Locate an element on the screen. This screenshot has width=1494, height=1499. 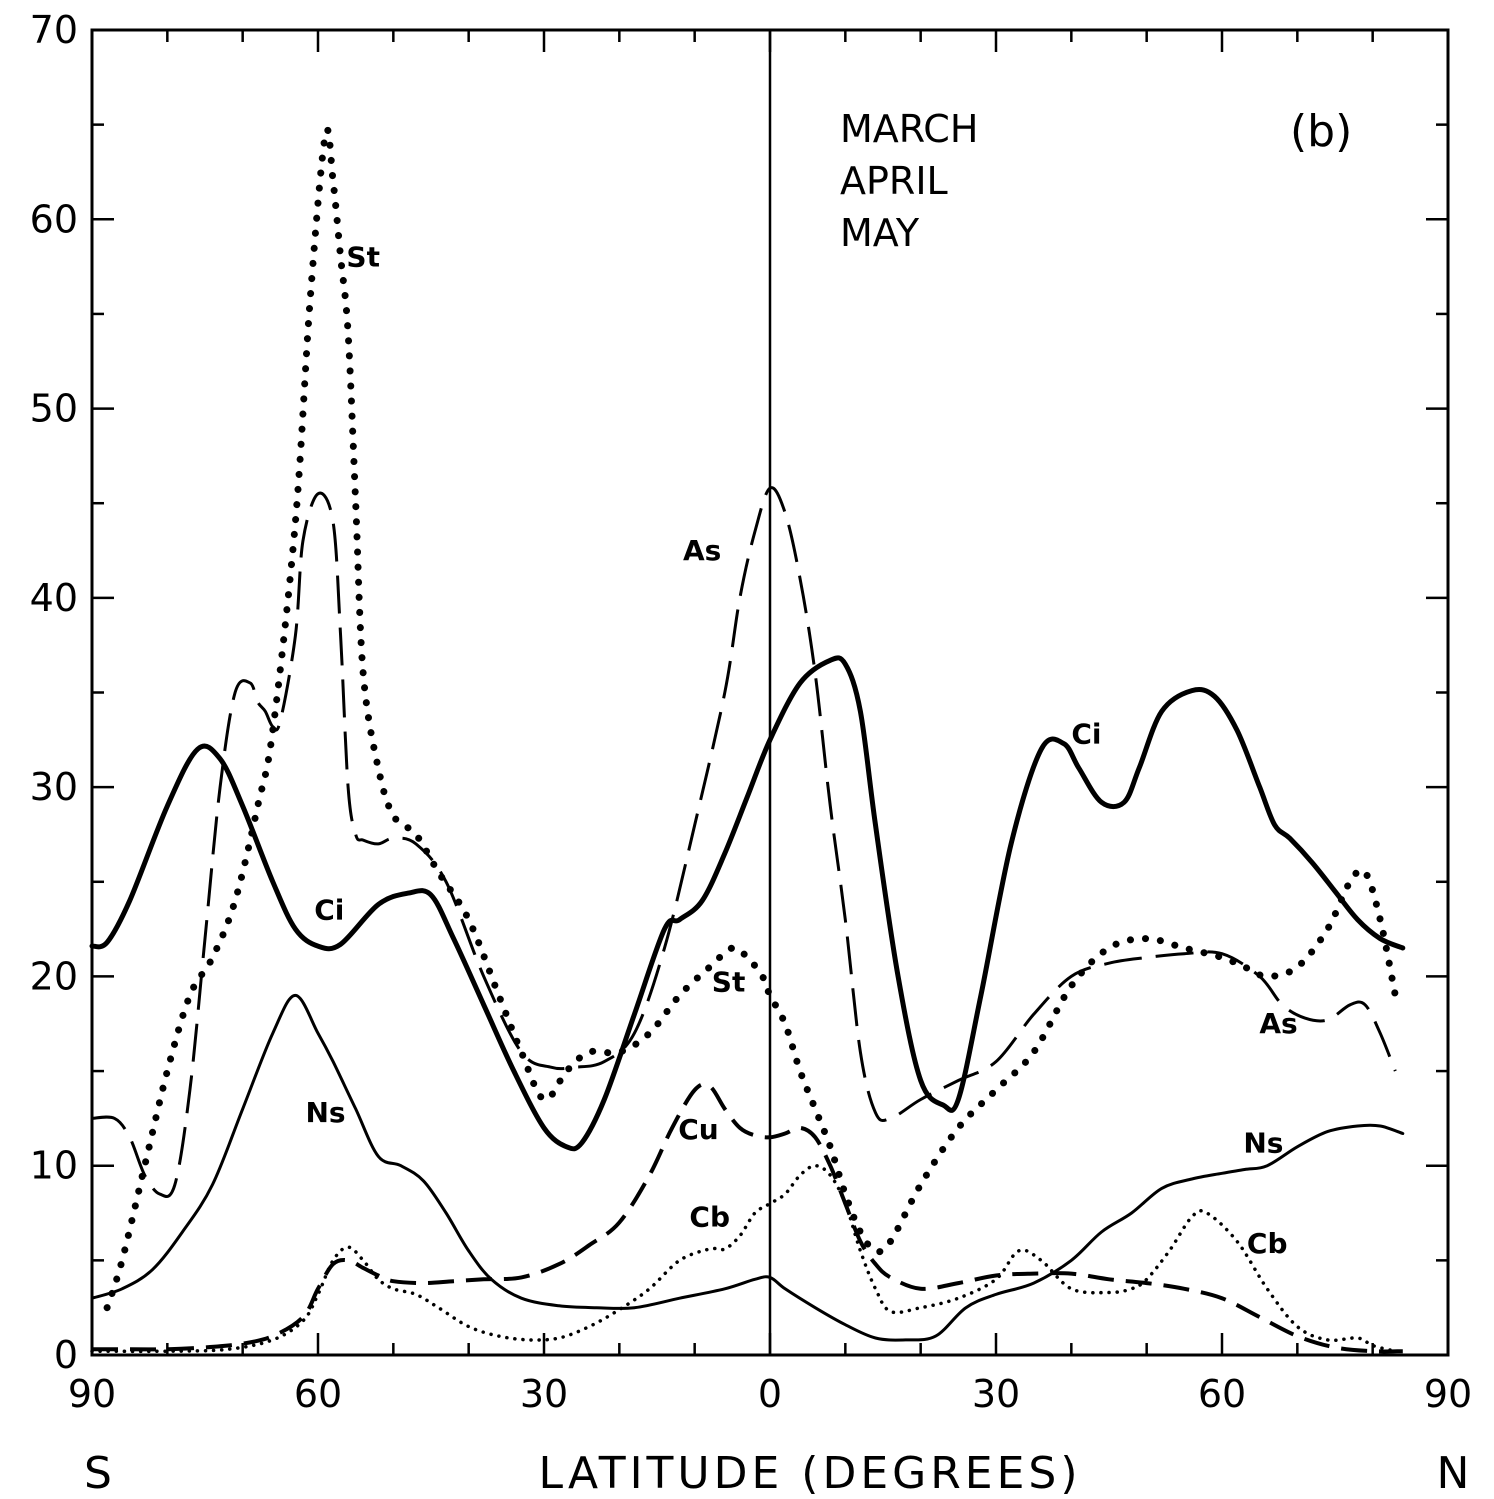
series-line-cb-dotted-light is located at coordinates (744, 1258).